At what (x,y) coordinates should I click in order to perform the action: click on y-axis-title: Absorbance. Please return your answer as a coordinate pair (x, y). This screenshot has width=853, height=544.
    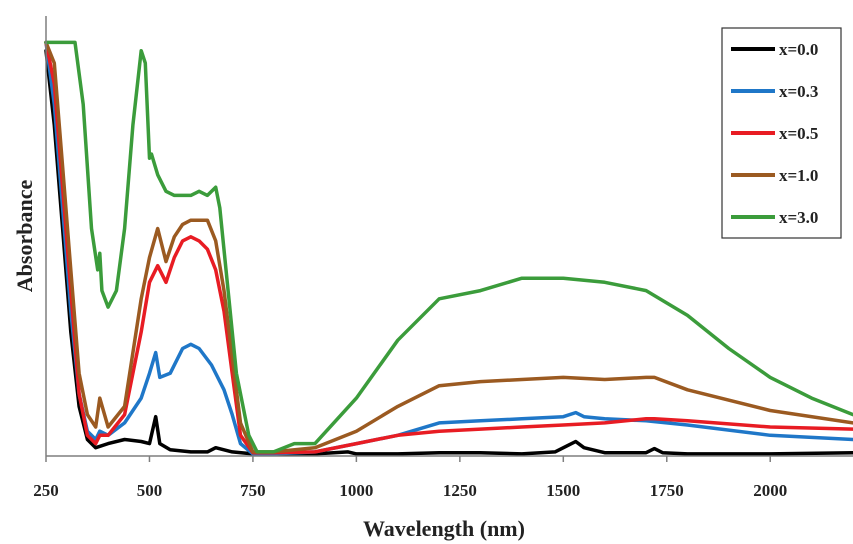
    Looking at the image, I should click on (24, 236).